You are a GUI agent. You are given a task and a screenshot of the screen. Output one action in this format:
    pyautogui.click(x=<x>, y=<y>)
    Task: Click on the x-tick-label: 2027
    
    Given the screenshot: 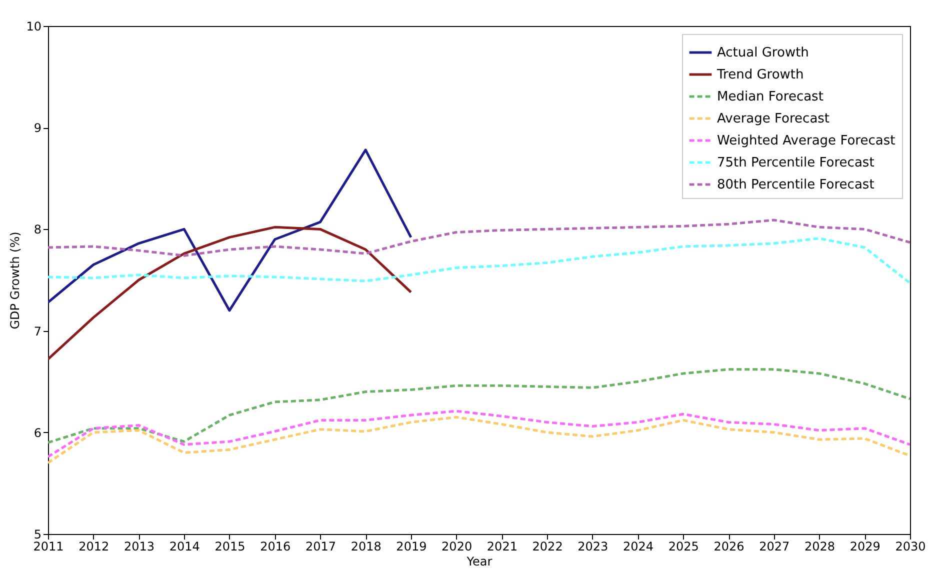 What is the action you would take?
    pyautogui.click(x=774, y=547)
    